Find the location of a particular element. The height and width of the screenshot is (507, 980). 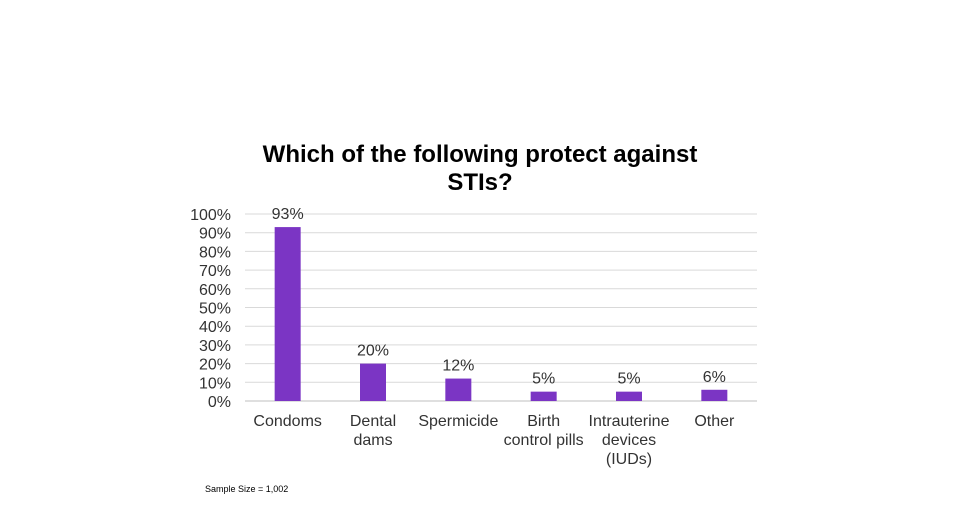

y-tick-label: 30% is located at coordinates (215, 346).